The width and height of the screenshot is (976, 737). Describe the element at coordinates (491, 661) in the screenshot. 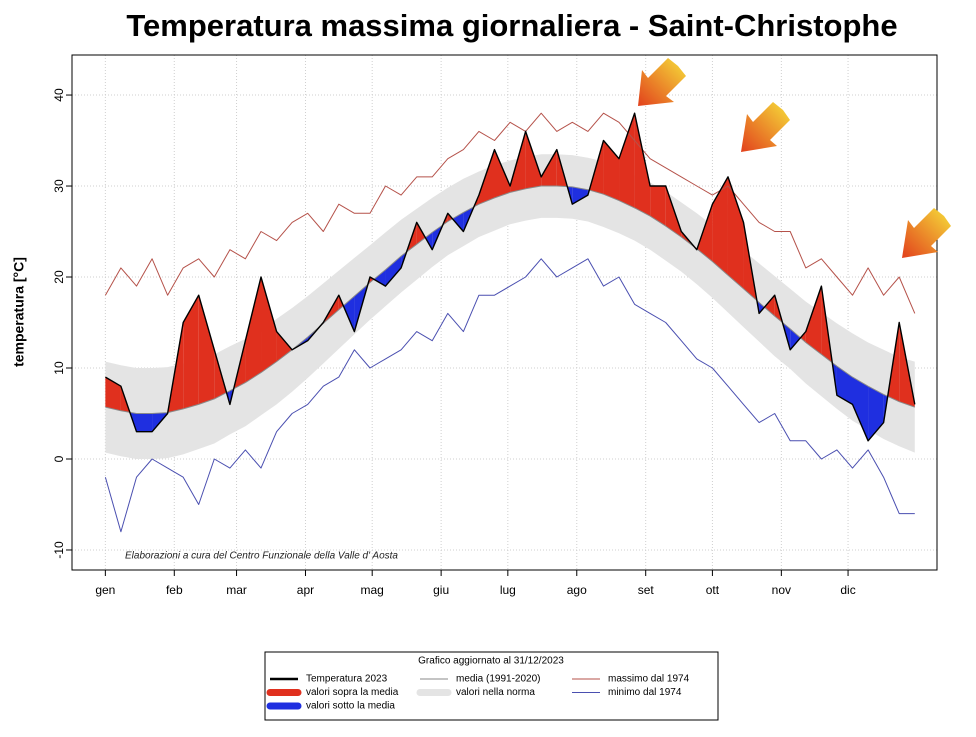

I see `legend-title: Grafico aggiornato al 31/12/2023` at that location.